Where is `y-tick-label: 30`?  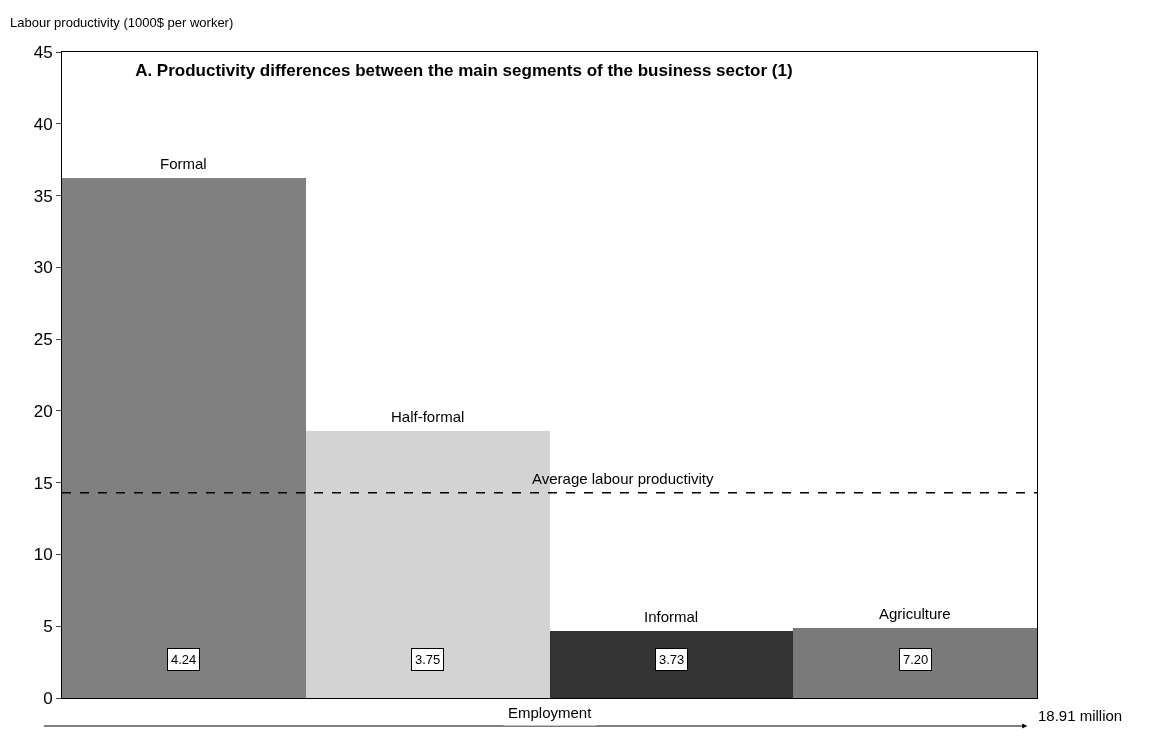 y-tick-label: 30 is located at coordinates (43, 268).